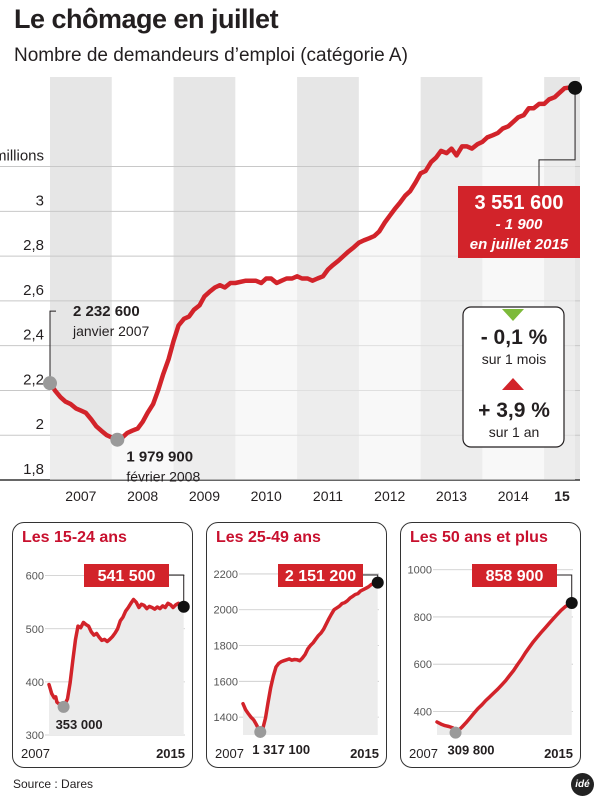 This screenshot has height=801, width=600. Describe the element at coordinates (479, 537) in the screenshot. I see `panel-title-50-plus: Les 50 ans et plus` at that location.